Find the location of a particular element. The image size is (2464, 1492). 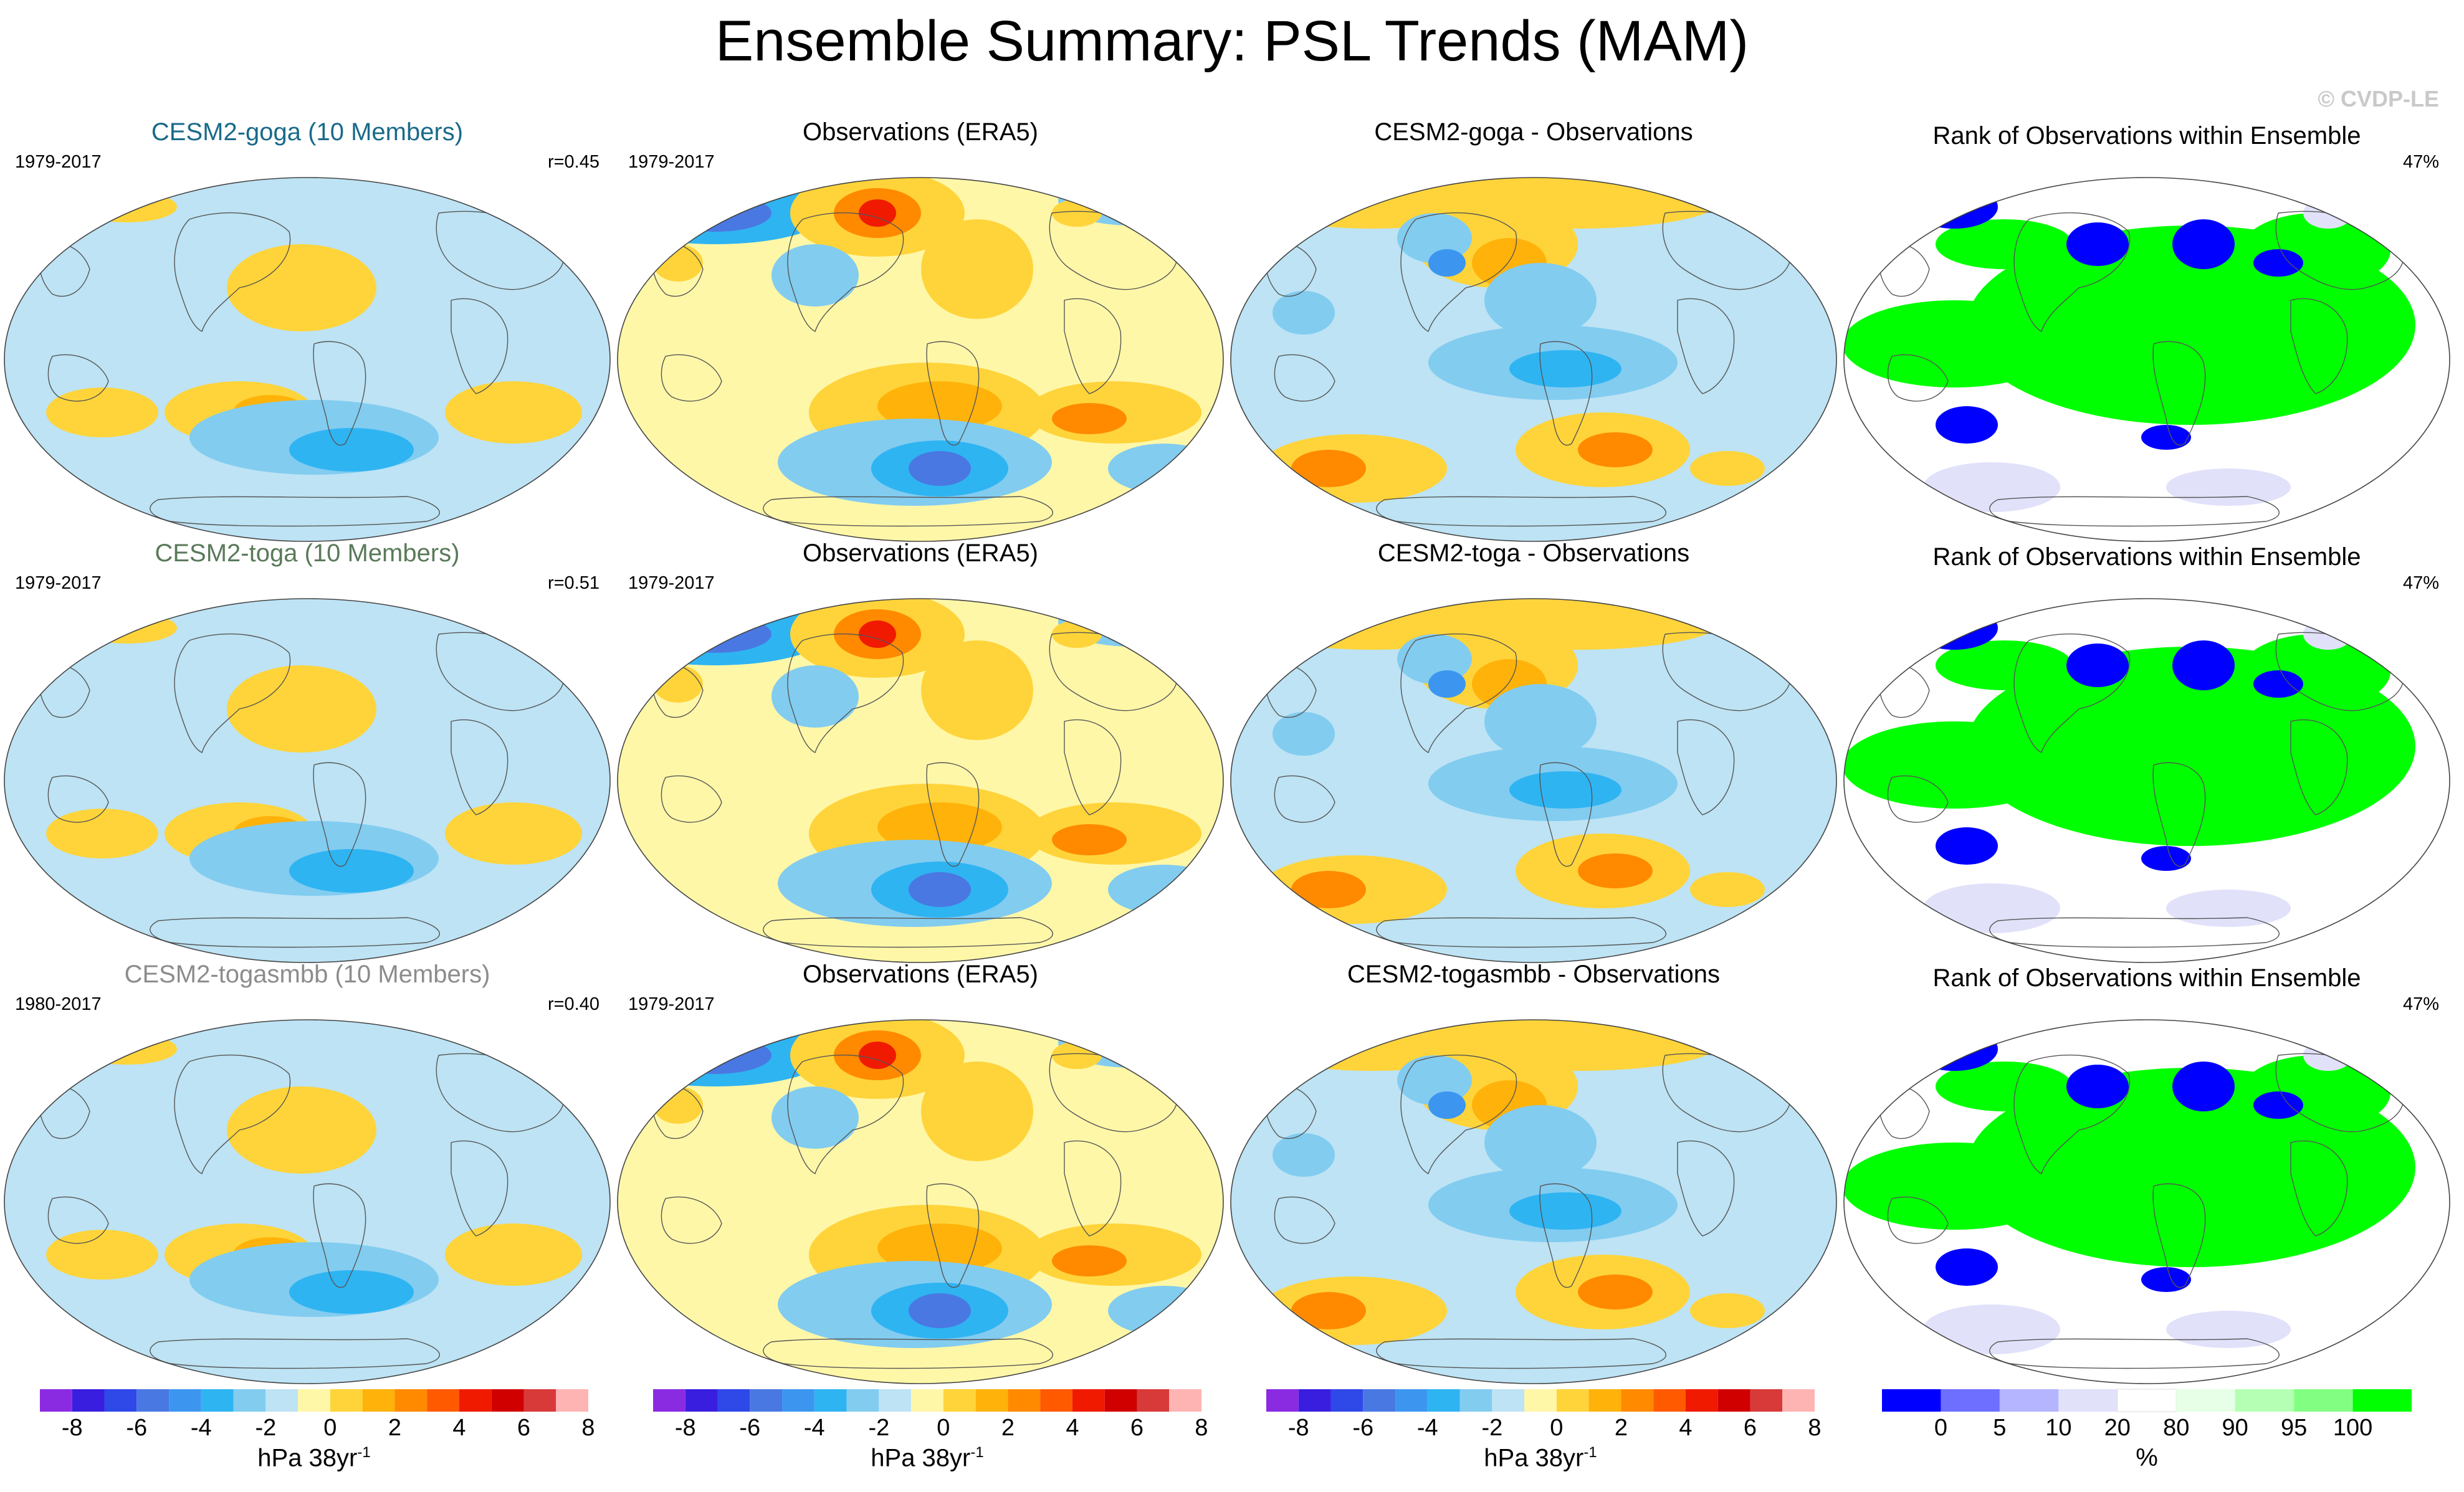

panel-obs-row3: Observations (ERA5) 1979-2017 is located at coordinates (921, 1170).